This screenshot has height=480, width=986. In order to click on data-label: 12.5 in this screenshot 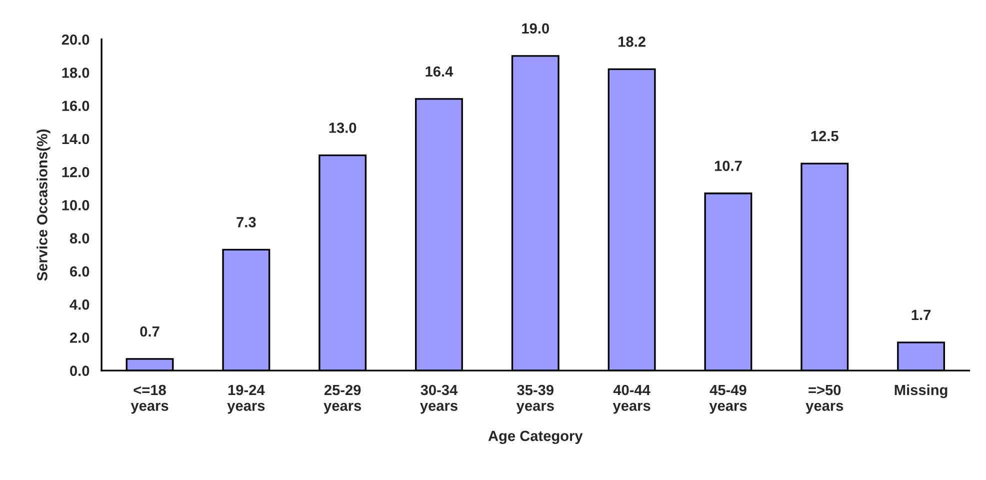, I will do `click(824, 136)`.